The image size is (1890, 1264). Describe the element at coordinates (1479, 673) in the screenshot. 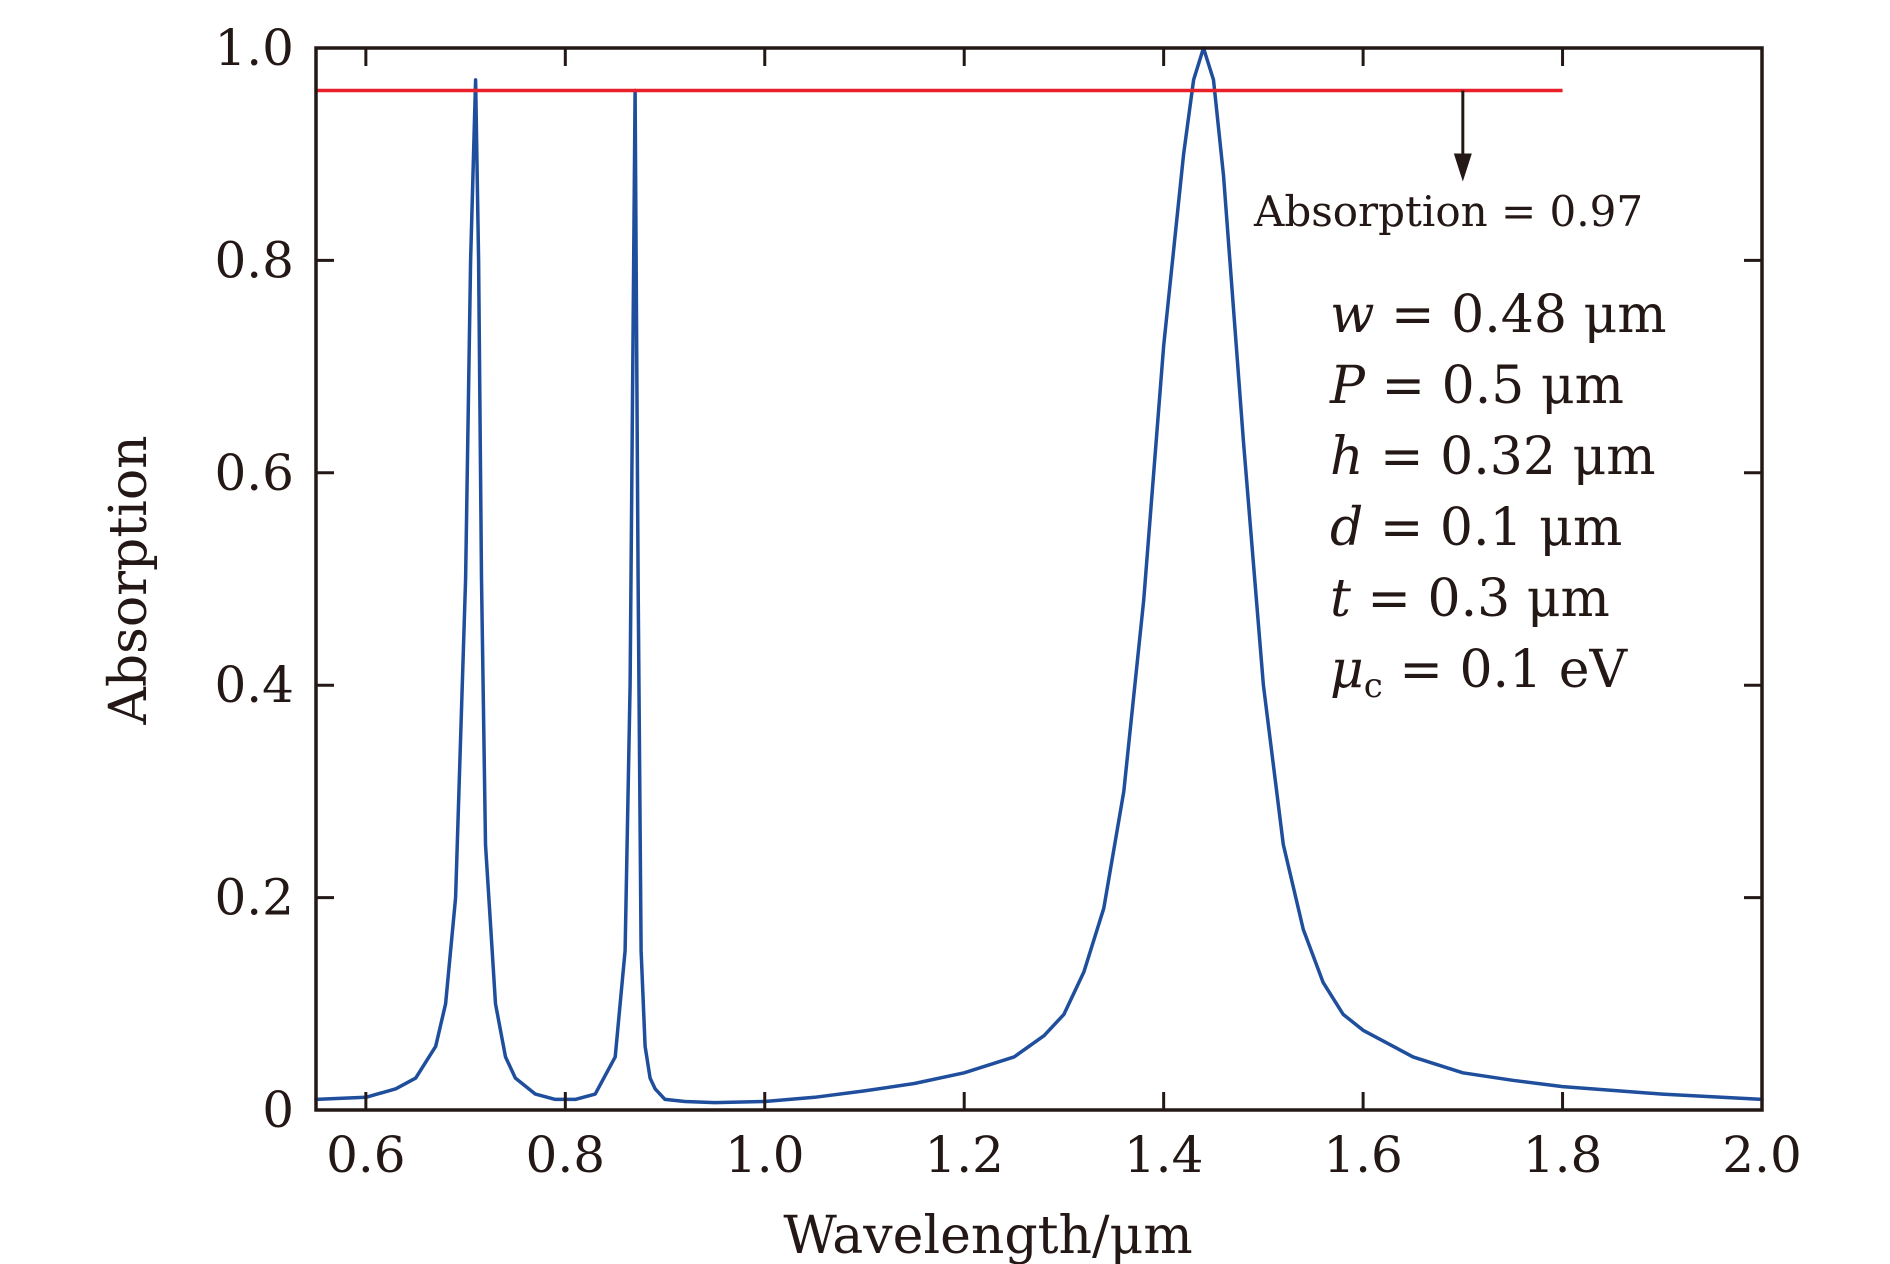

I see `parameter-line: μc = 0.1 eV` at that location.